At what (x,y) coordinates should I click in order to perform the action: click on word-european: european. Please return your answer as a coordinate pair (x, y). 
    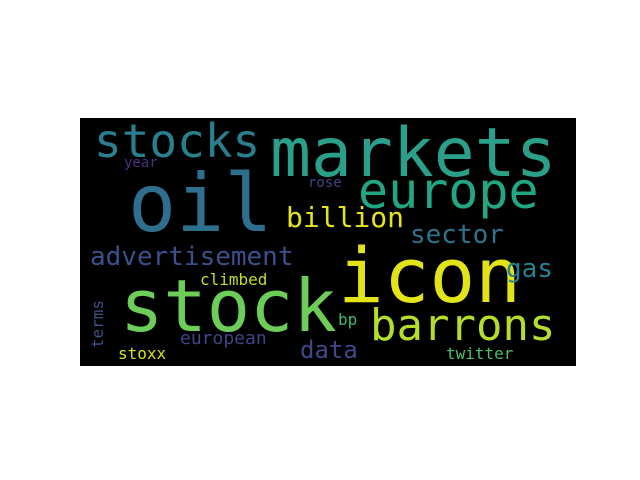
    Looking at the image, I should click on (223, 338).